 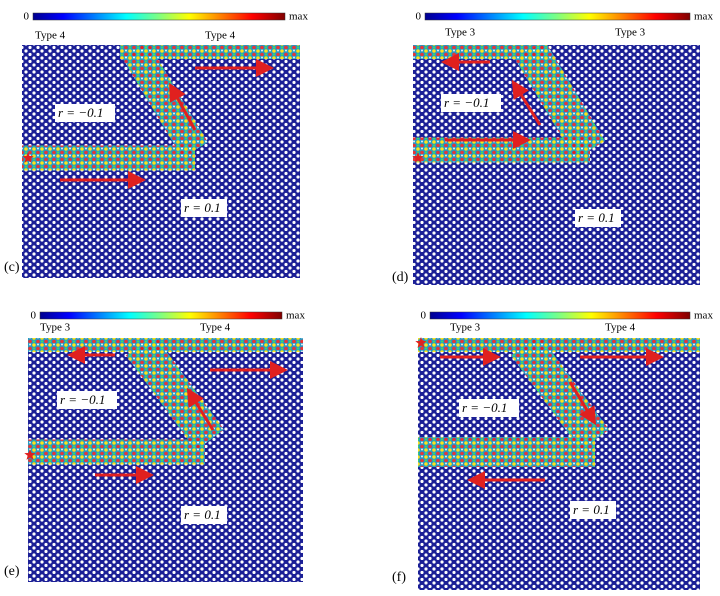 What do you see at coordinates (50, 36) in the screenshot?
I see `type-left: Type 4` at bounding box center [50, 36].